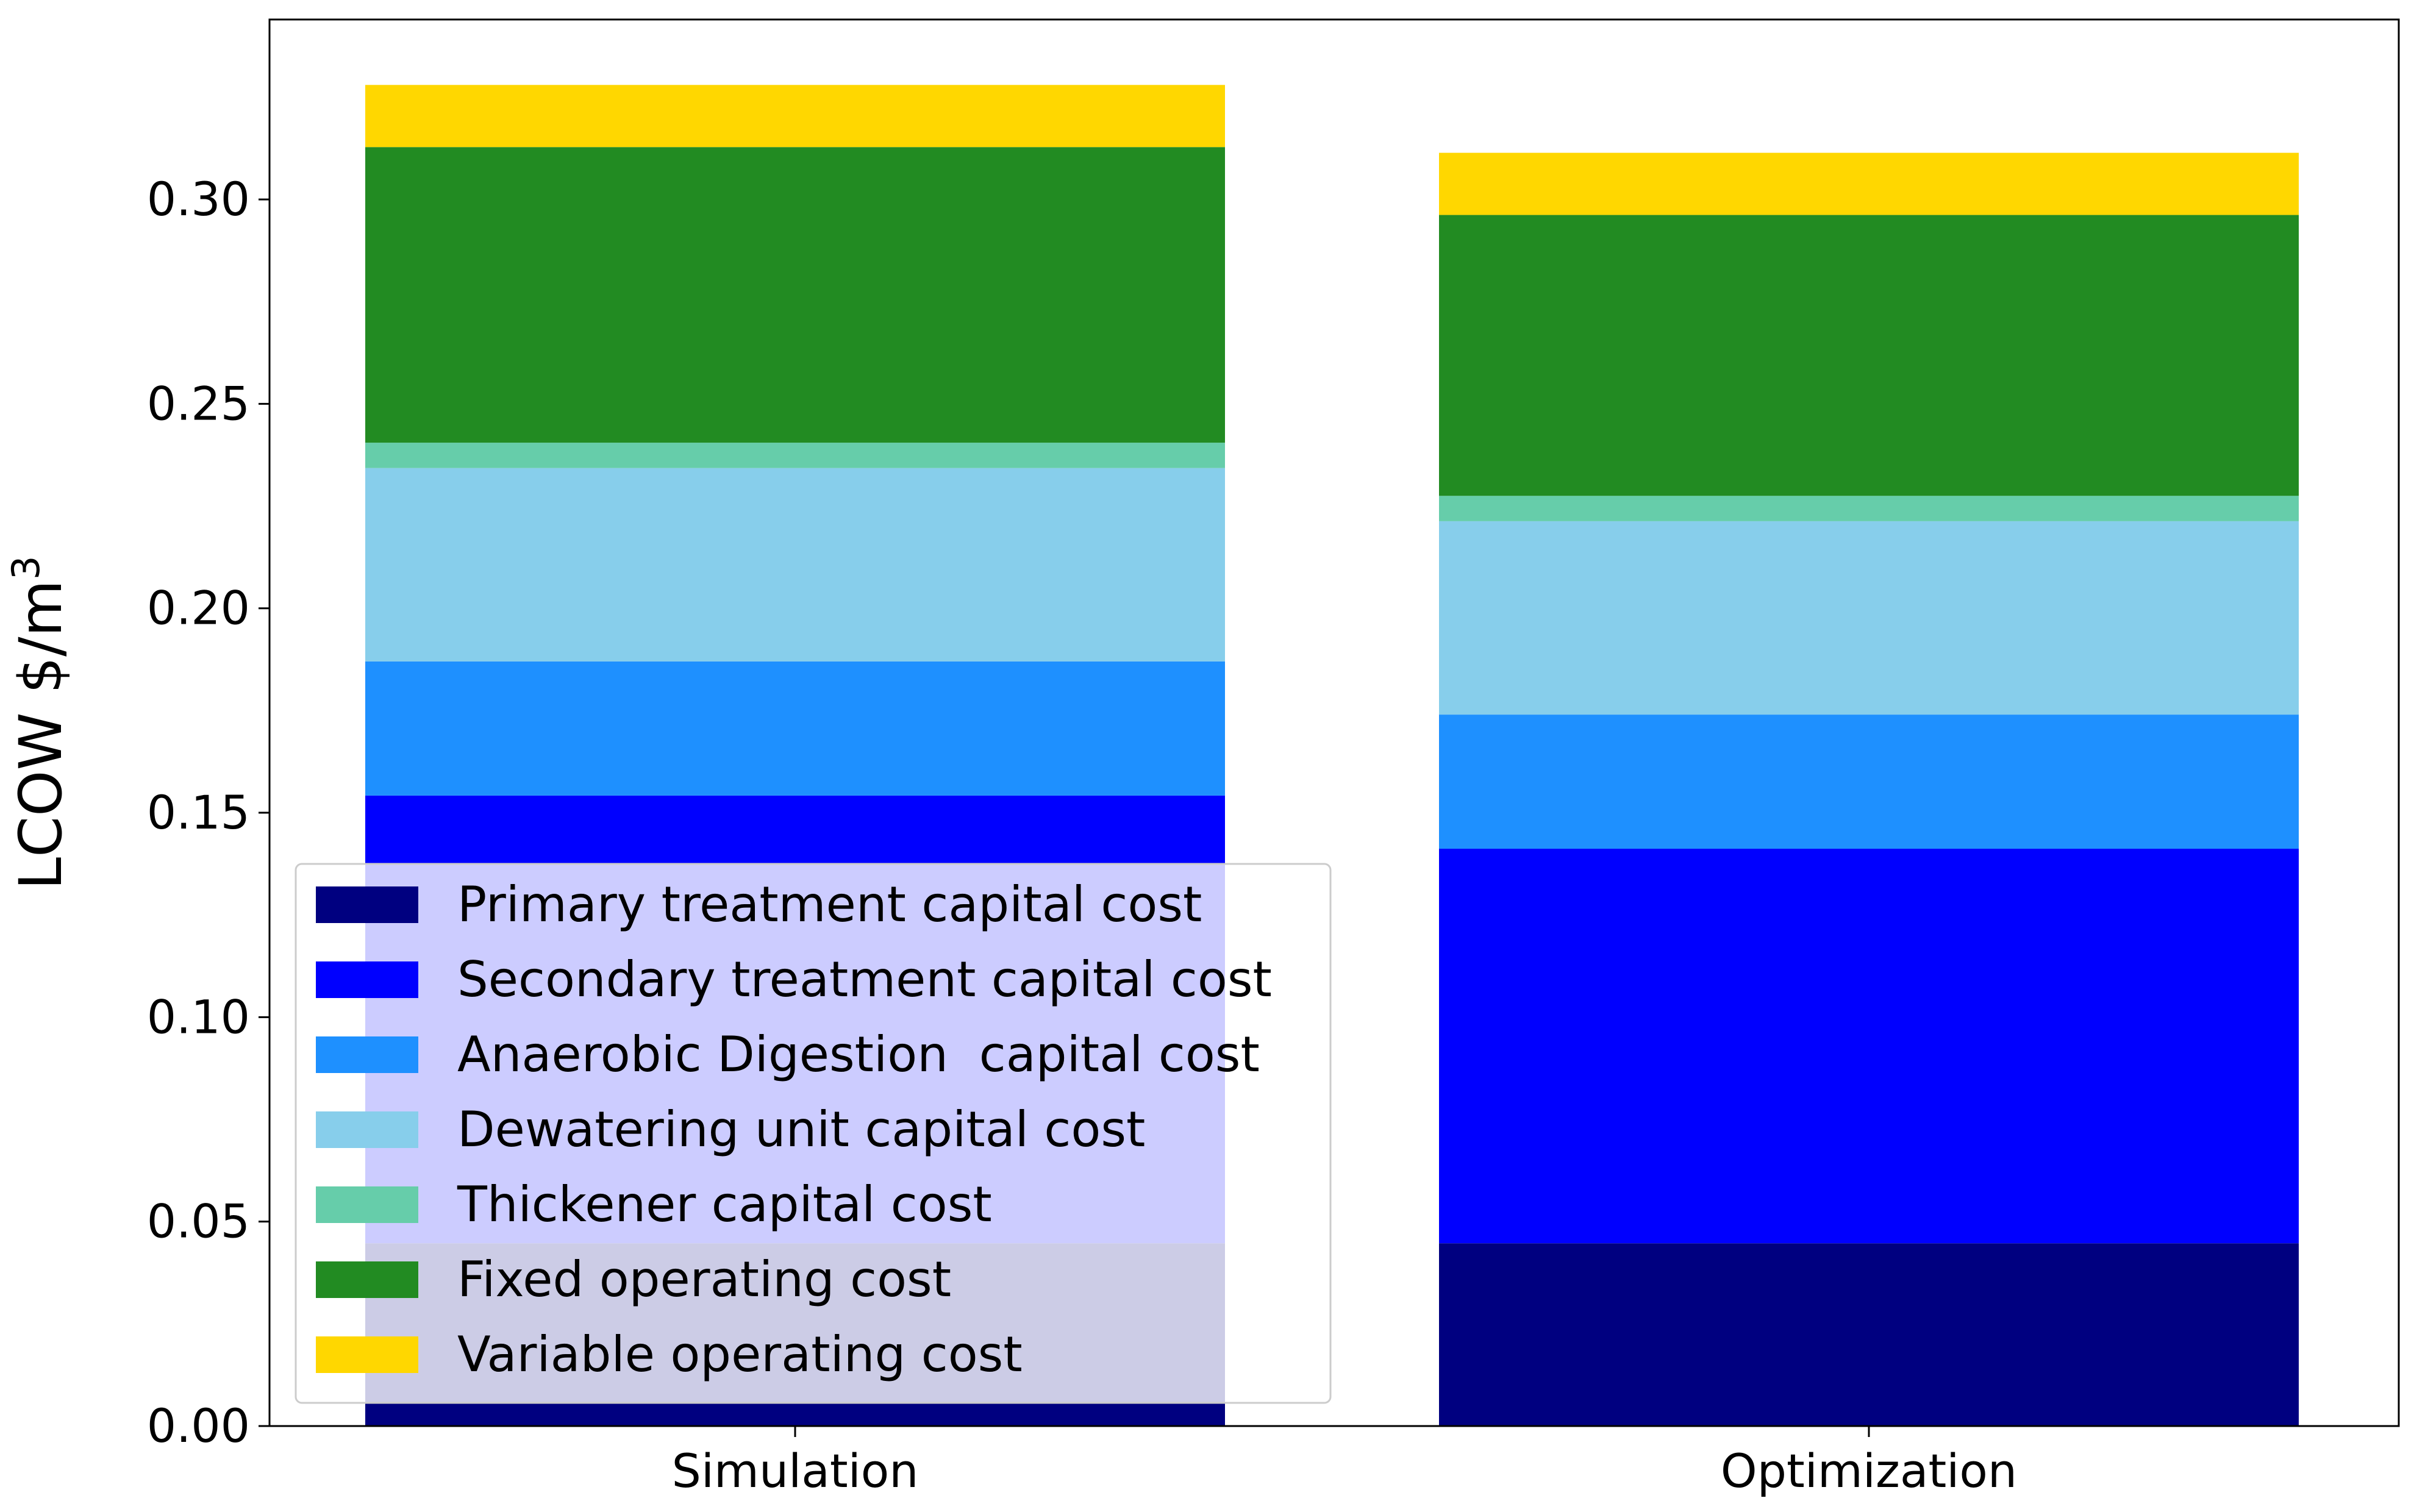  I want to click on y-tick-label: 0.20, so click(198, 608).